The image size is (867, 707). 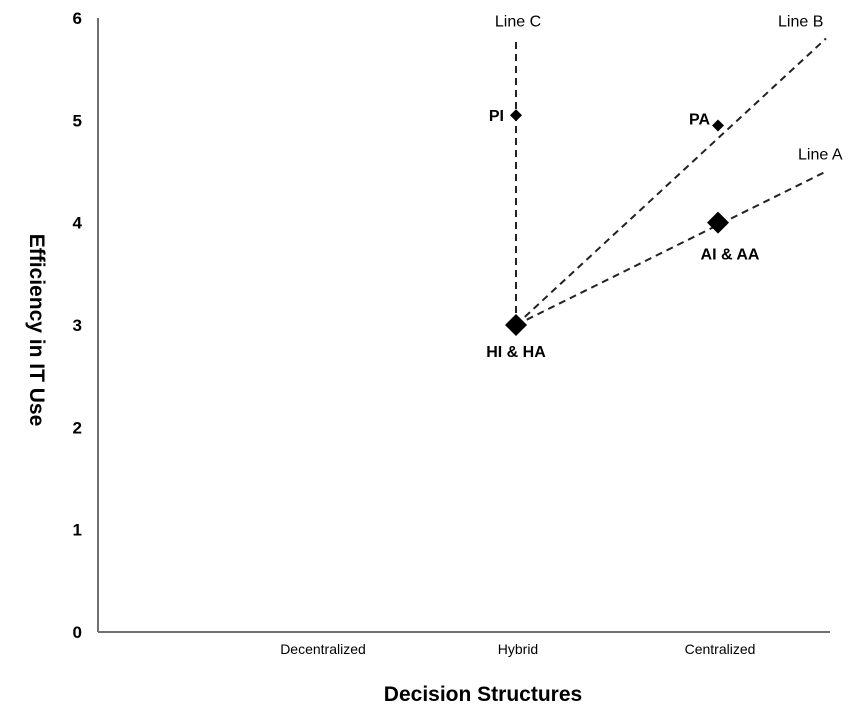 What do you see at coordinates (699, 119) in the screenshot?
I see `data-label: PA` at bounding box center [699, 119].